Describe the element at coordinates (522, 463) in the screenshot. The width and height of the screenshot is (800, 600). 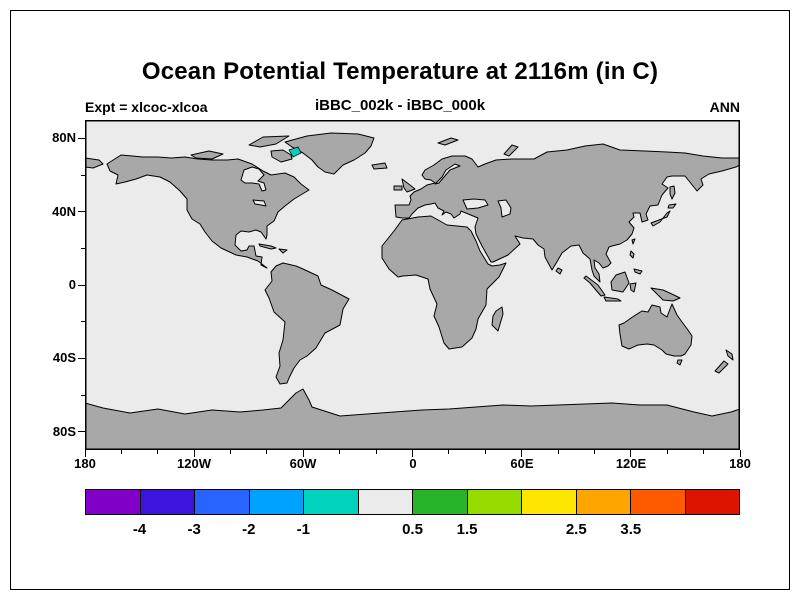
I see `x-tick-label-60e: 60E` at that location.